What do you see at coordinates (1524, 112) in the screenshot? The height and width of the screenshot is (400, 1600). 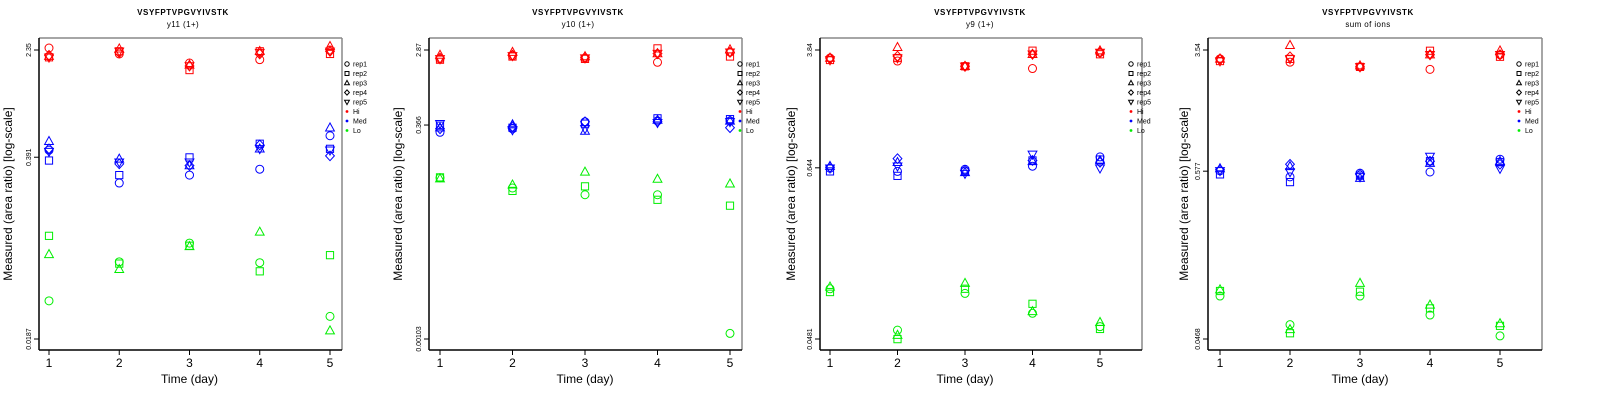 I see `legend-item-hi: Hi` at bounding box center [1524, 112].